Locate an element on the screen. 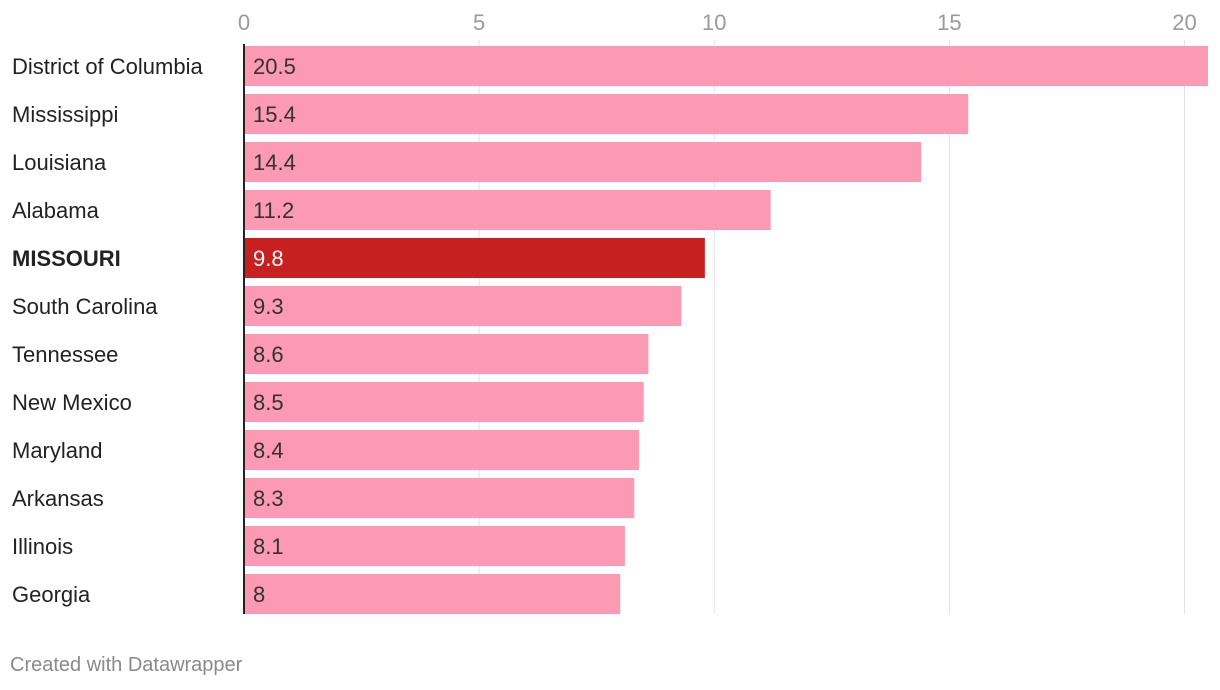  category-label: South Carolina is located at coordinates (85, 306).